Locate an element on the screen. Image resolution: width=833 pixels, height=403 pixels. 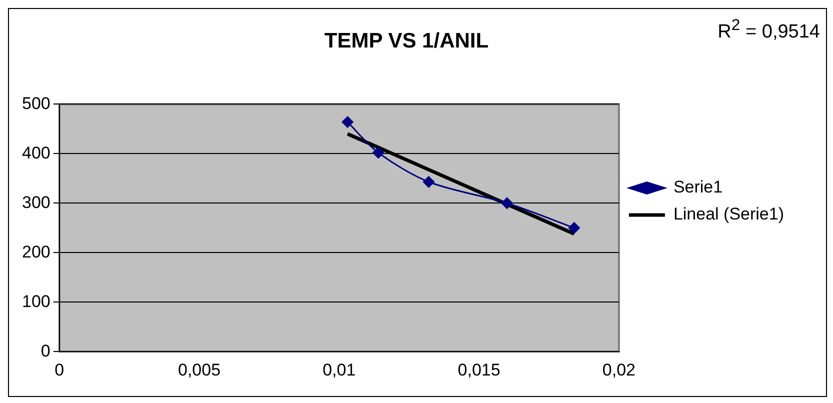
y-tick-label: 300 is located at coordinates (36, 202).